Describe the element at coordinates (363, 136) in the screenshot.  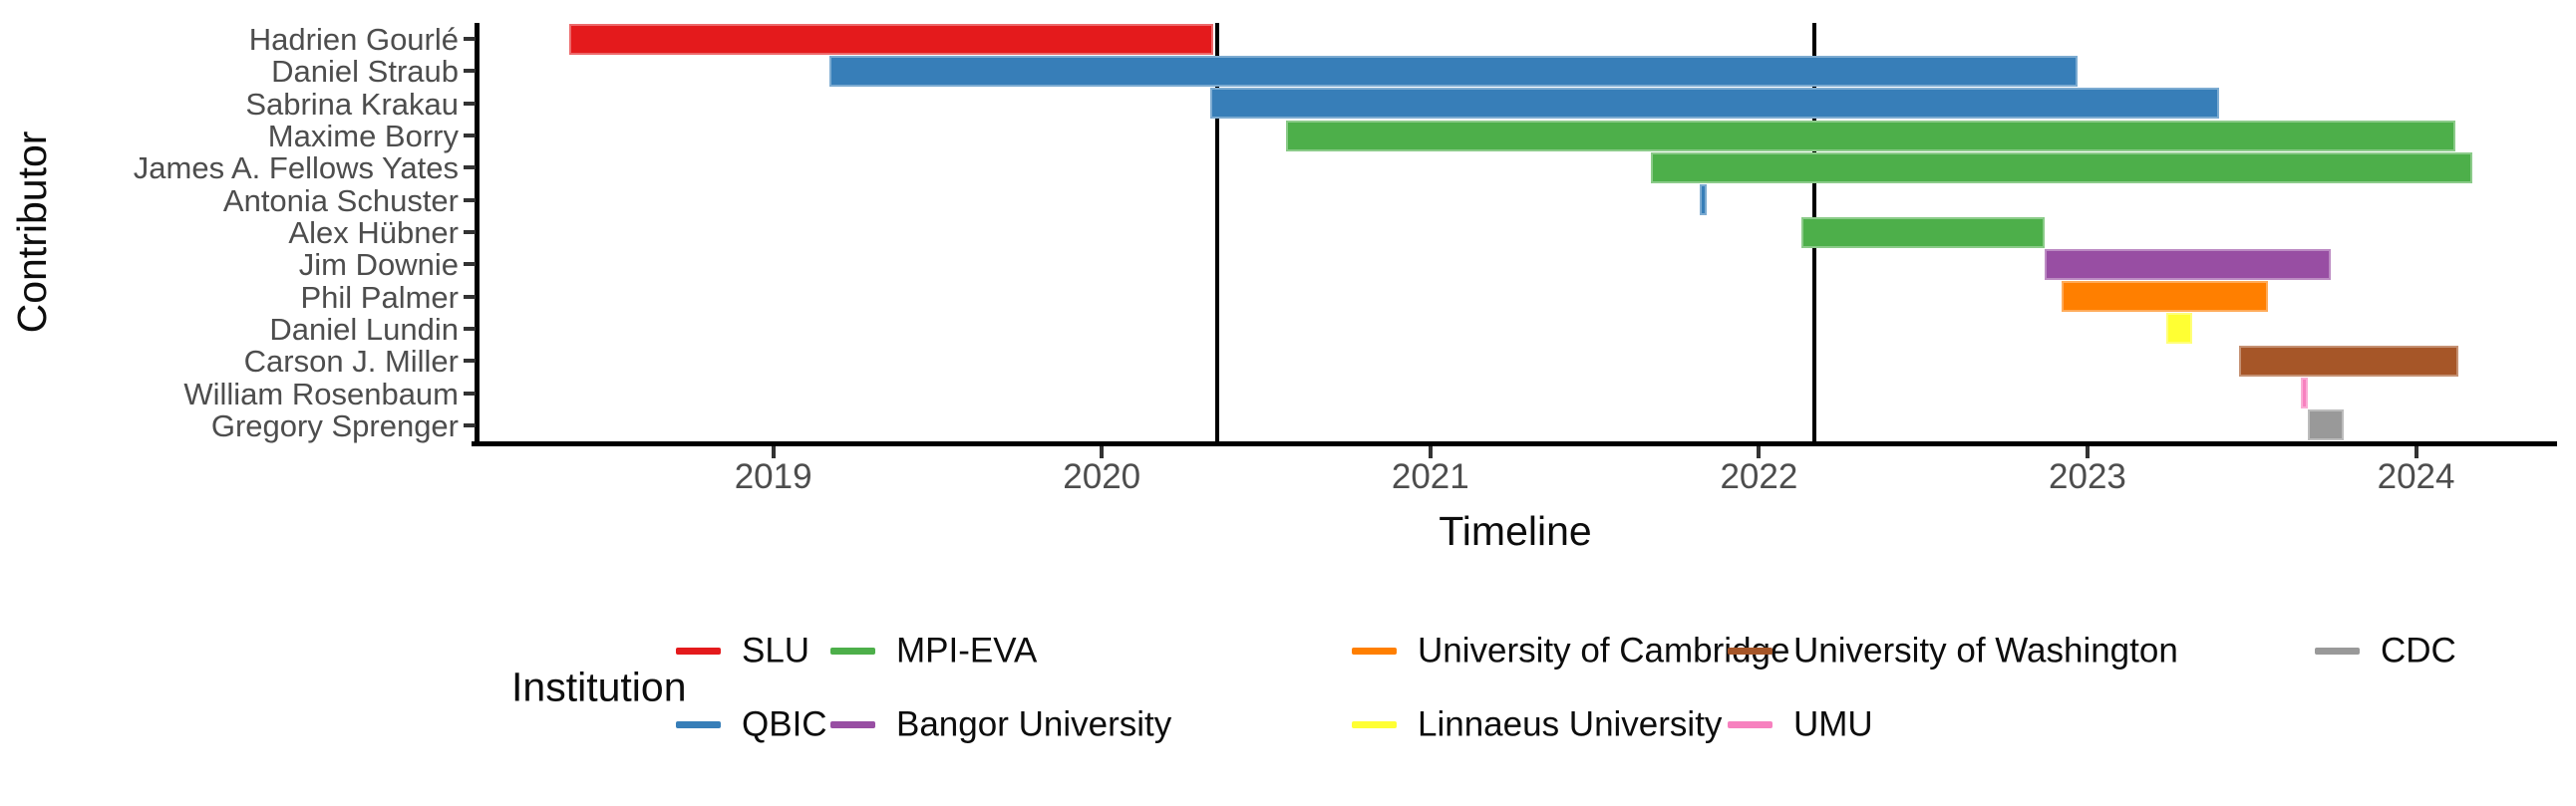
I see `y-label-maxime-borry: Maxime Borry` at that location.